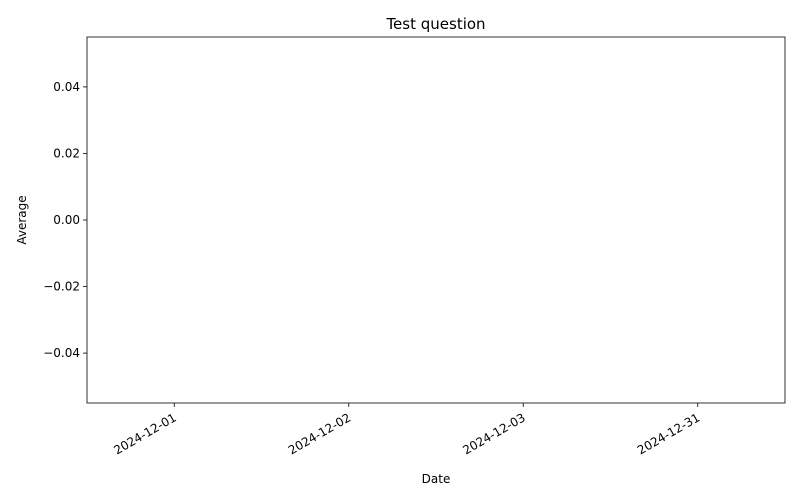 The image size is (800, 500). Describe the element at coordinates (61, 353) in the screenshot. I see `y-tick-label: −0.04` at that location.